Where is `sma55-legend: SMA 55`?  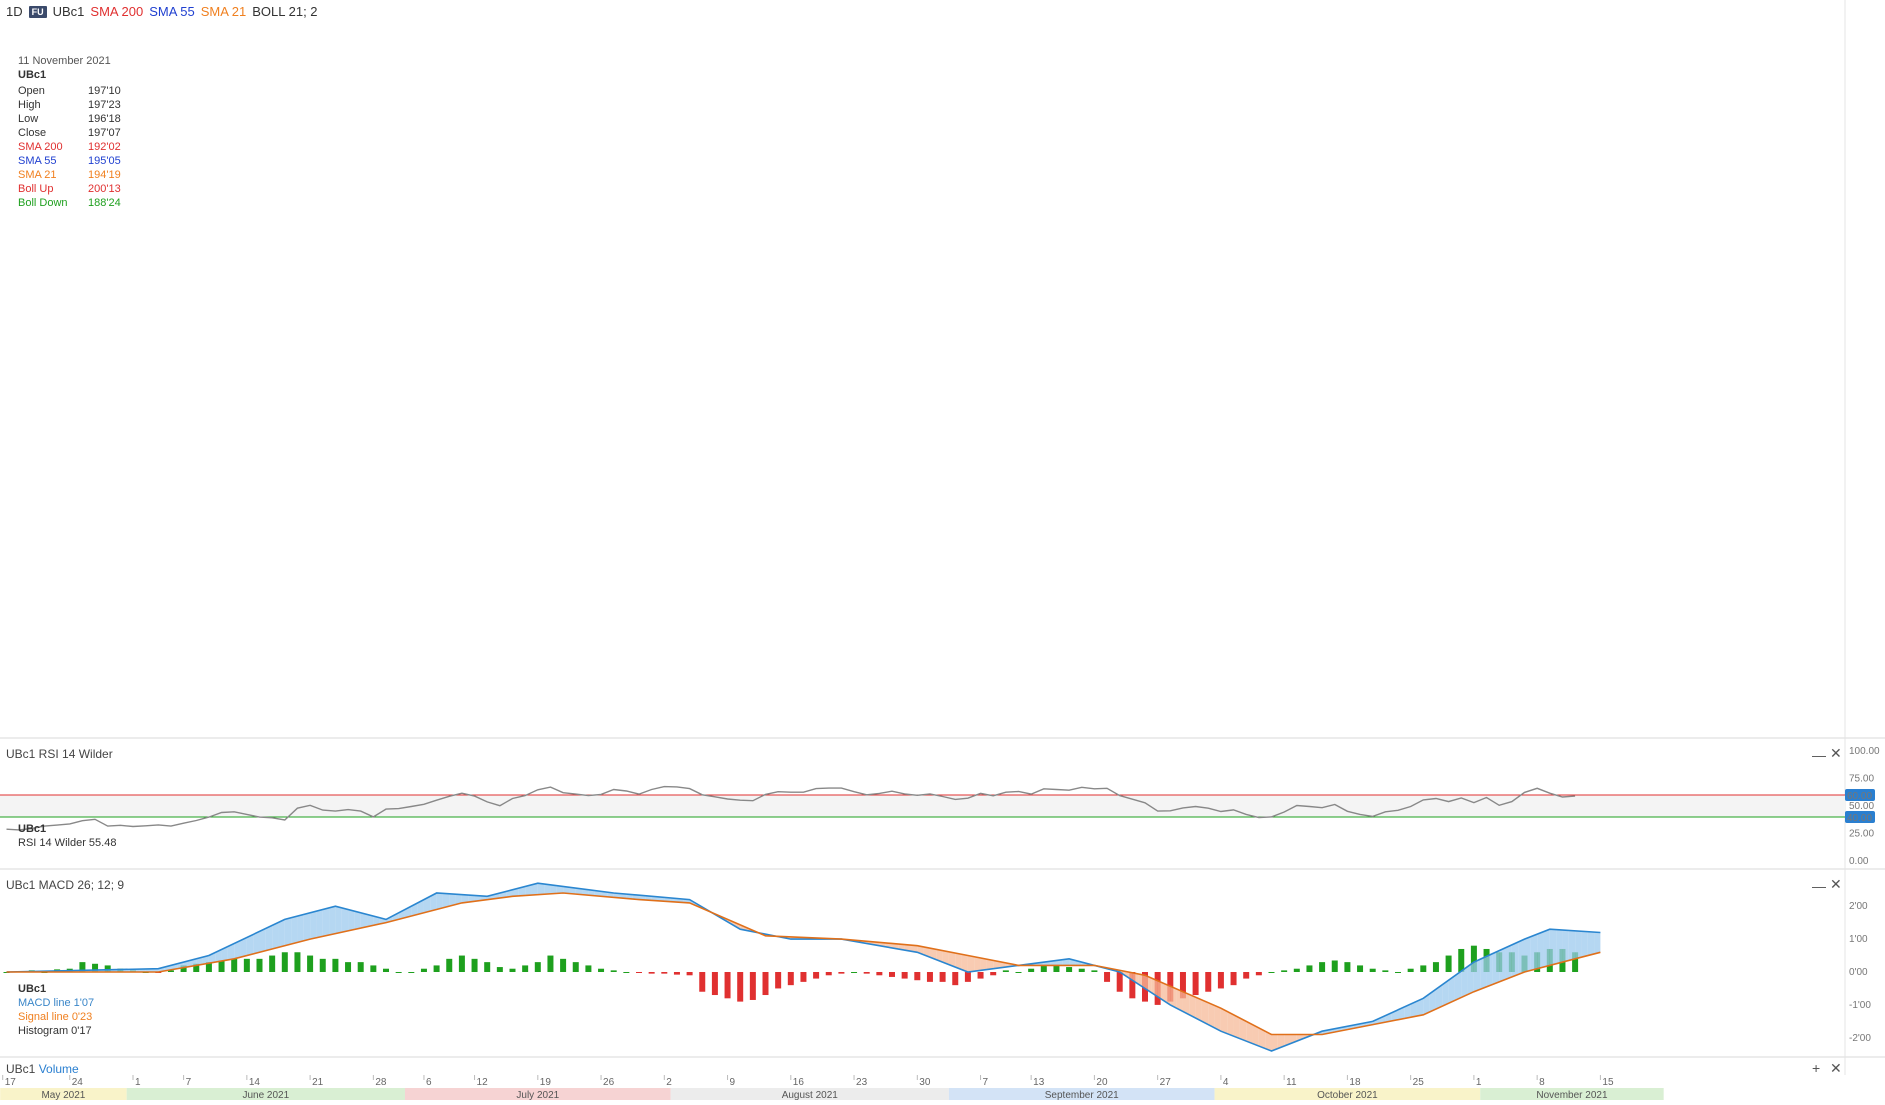
sma55-legend: SMA 55 is located at coordinates (172, 11).